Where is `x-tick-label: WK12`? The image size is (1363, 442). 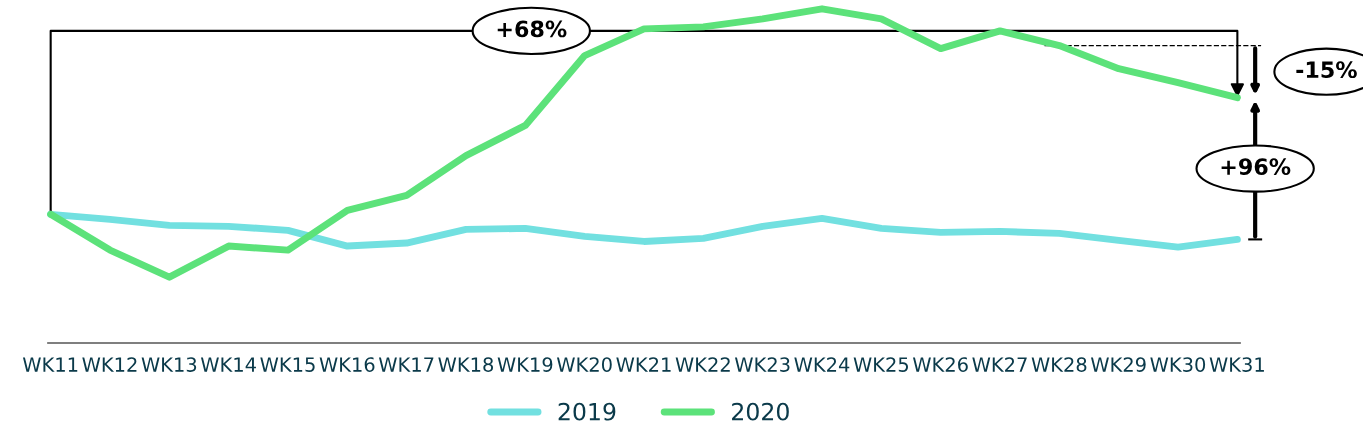 x-tick-label: WK12 is located at coordinates (109, 364).